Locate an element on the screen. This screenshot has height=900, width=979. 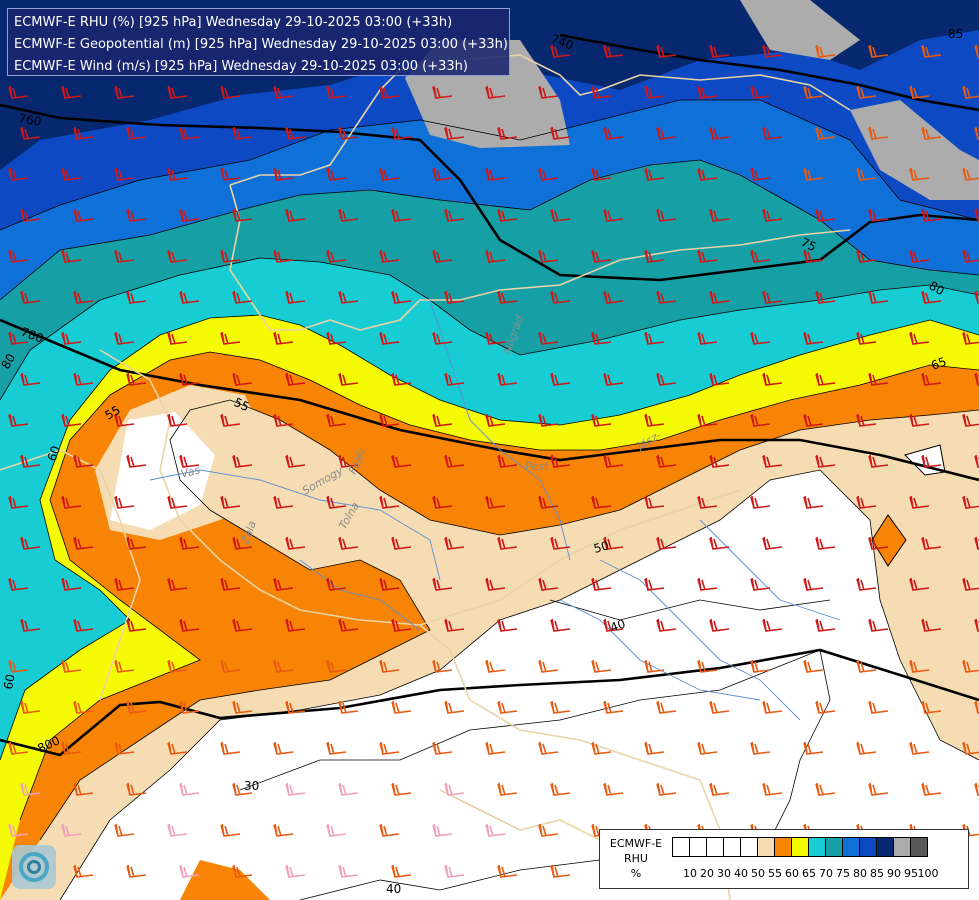
rhu-label: 30 is located at coordinates (251, 786).